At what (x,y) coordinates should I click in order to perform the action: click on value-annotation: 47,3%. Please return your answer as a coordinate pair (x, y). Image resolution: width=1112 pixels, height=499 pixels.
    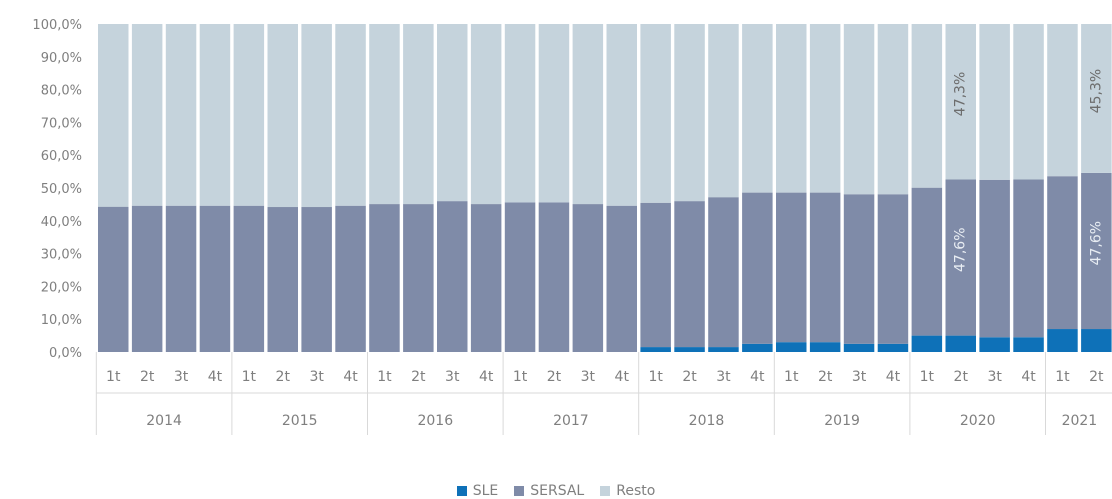
    Looking at the image, I should click on (961, 94).